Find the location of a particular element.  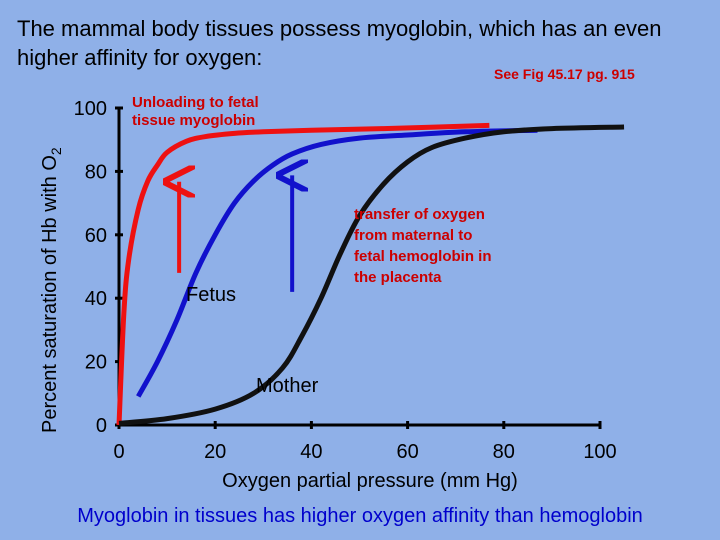

figure-reference: See Fig 45.17 pg. 915 is located at coordinates (564, 74).